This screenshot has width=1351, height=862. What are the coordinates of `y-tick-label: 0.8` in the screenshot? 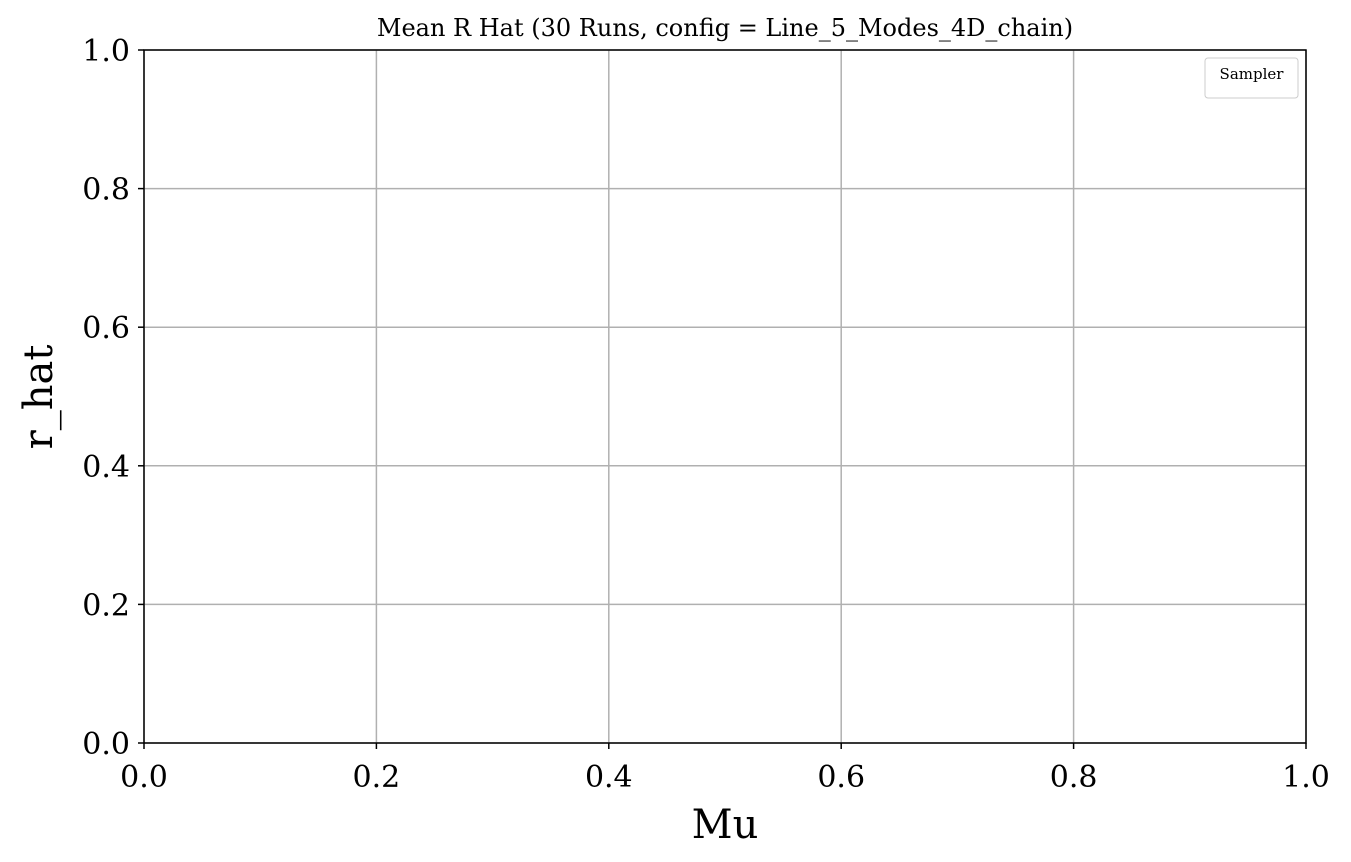 It's located at (106, 190).